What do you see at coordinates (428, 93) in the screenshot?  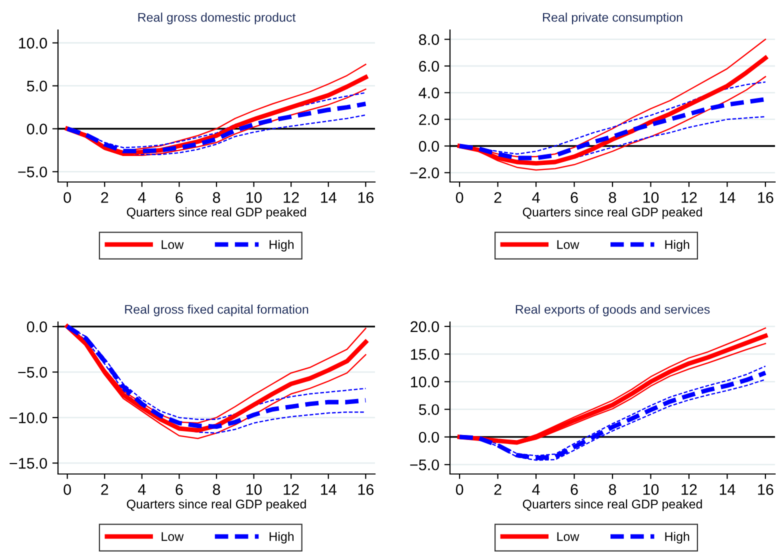 I see `y-tick-label: 4.0` at bounding box center [428, 93].